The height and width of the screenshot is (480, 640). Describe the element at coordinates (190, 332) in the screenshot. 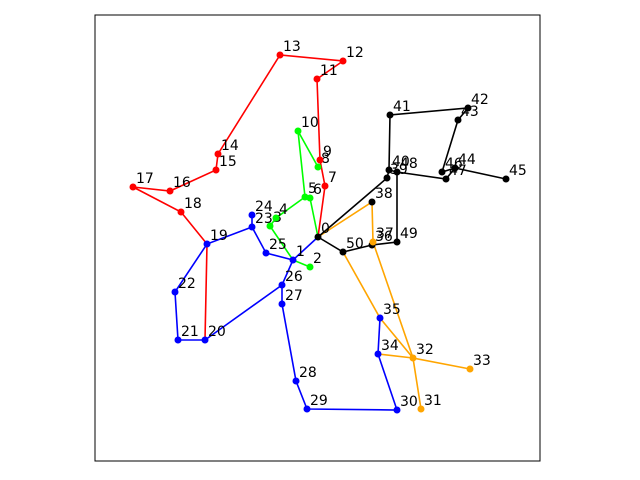

I see `node-label: 21` at that location.